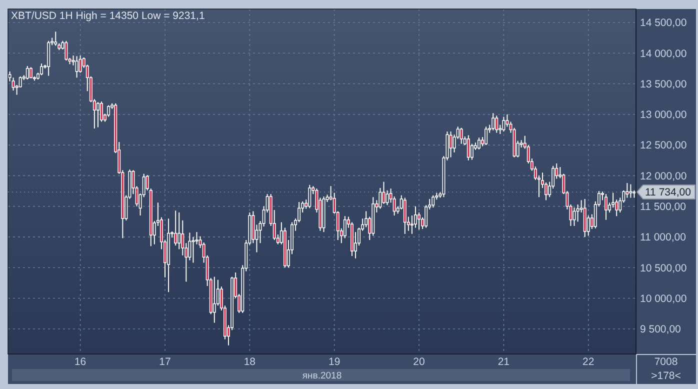 This screenshot has height=389, width=698. What do you see at coordinates (663, 84) in the screenshot?
I see `y-tick-label: 13 500,00` at bounding box center [663, 84].